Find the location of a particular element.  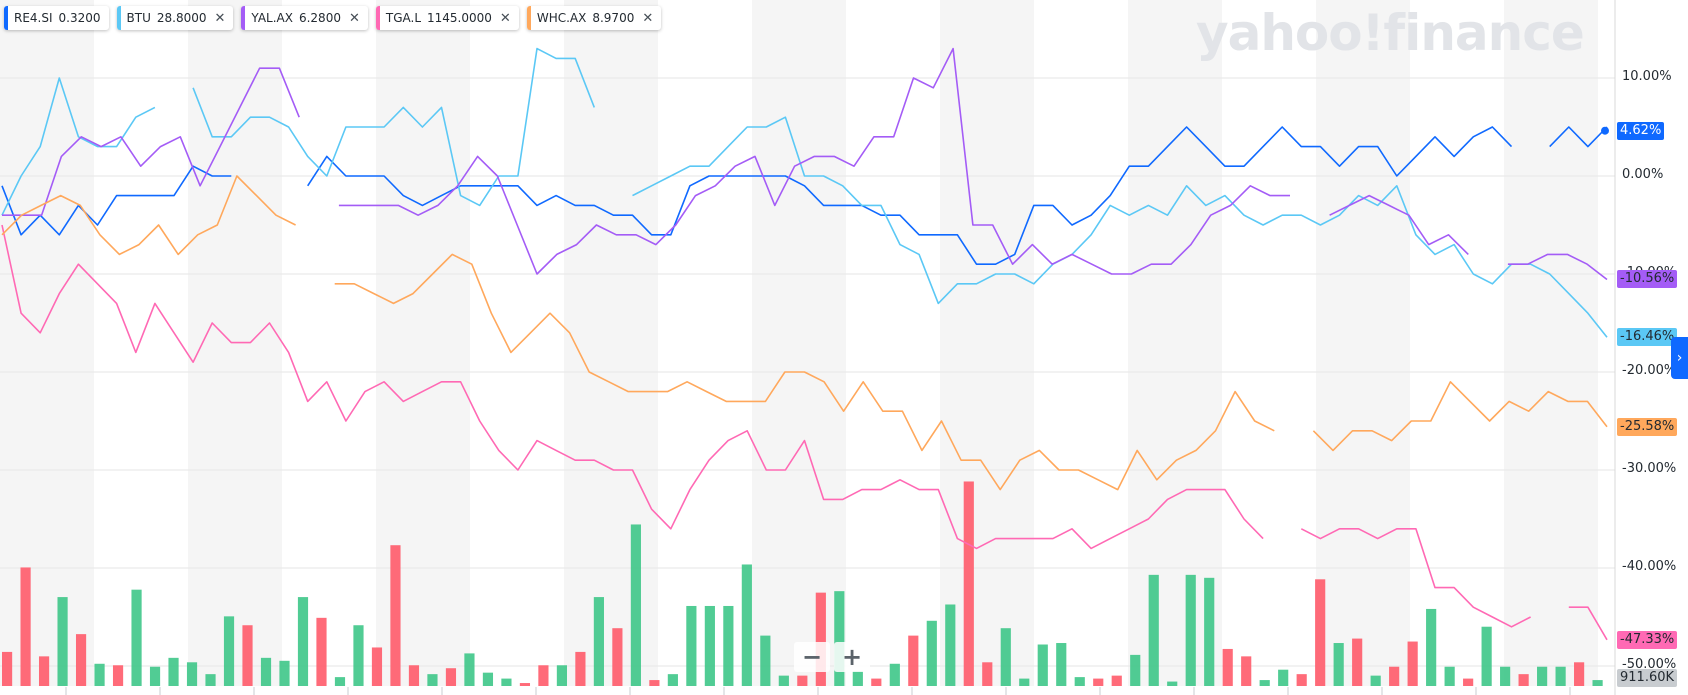

legend-price: 0.3200 is located at coordinates (79, 18).